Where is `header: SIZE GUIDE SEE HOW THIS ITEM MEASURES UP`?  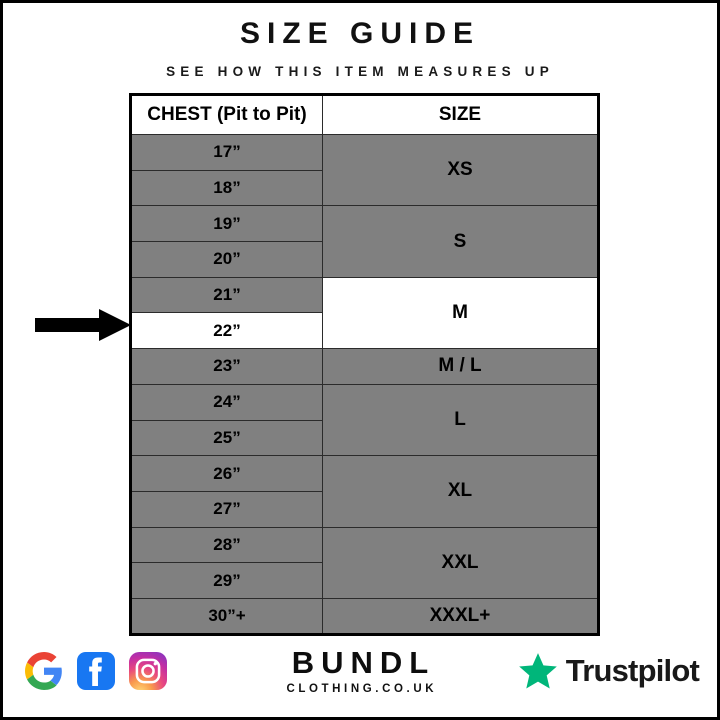 header: SIZE GUIDE SEE HOW THIS ITEM MEASURES UP is located at coordinates (360, 41).